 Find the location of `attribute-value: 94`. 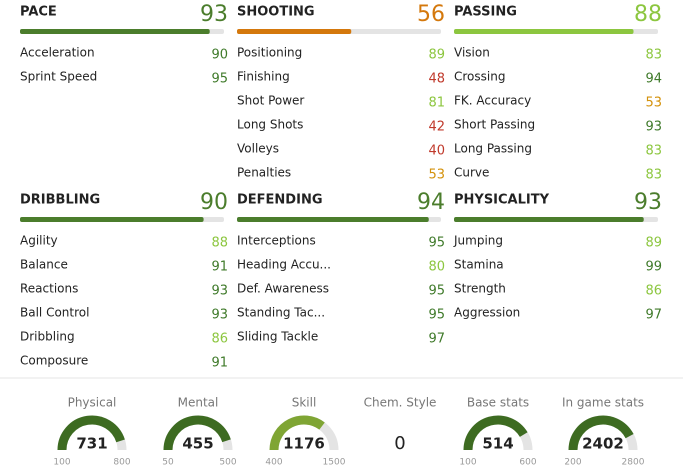

attribute-value: 94 is located at coordinates (653, 79).